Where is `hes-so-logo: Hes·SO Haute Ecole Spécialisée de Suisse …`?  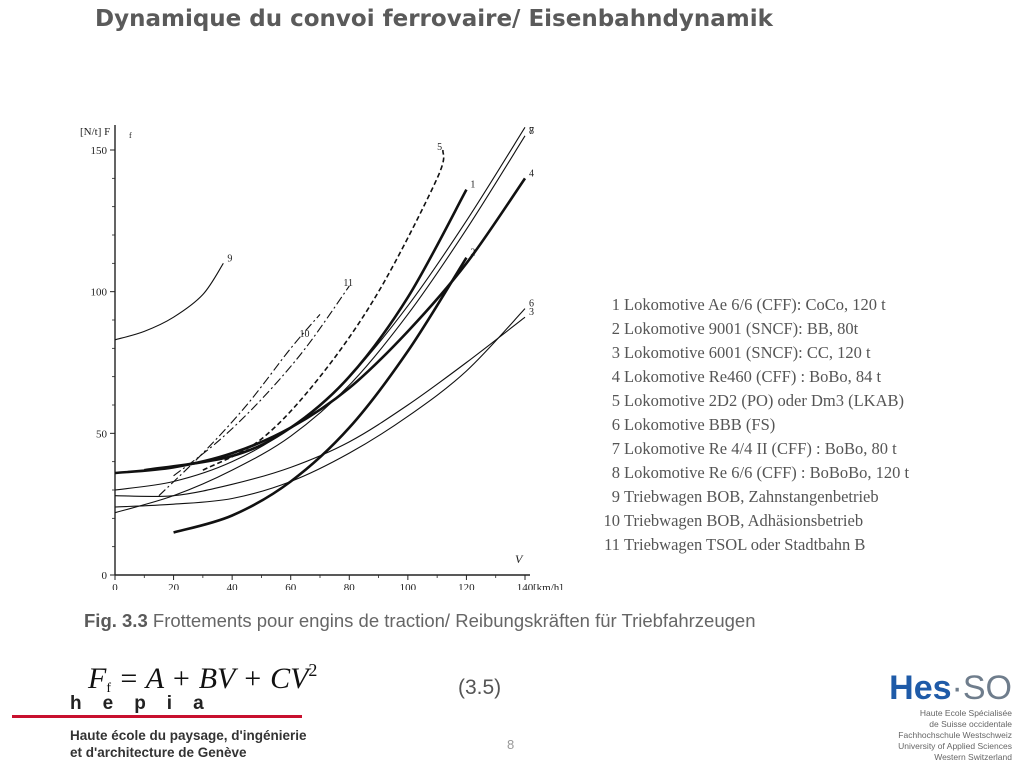
hes-so-logo: Hes·SO Haute Ecole Spécialisée de Suisse … is located at coordinates (937, 715).